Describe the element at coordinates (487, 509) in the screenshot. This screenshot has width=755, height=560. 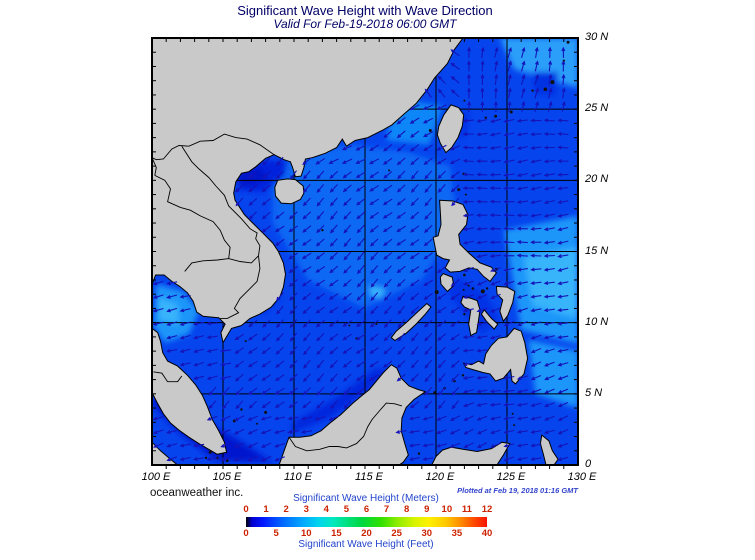
I see `colorbar-meters-tick: 12` at that location.